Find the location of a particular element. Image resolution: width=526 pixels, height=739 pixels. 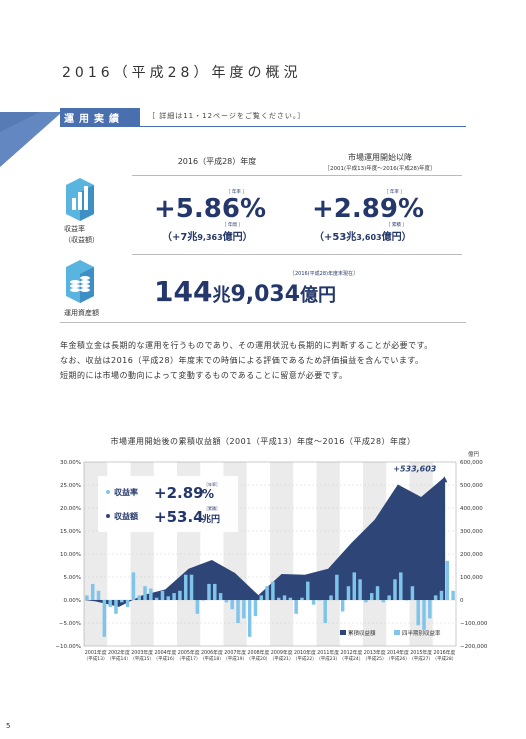

legend-label-quarterly: 四半期別収益率 is located at coordinates (421, 633).